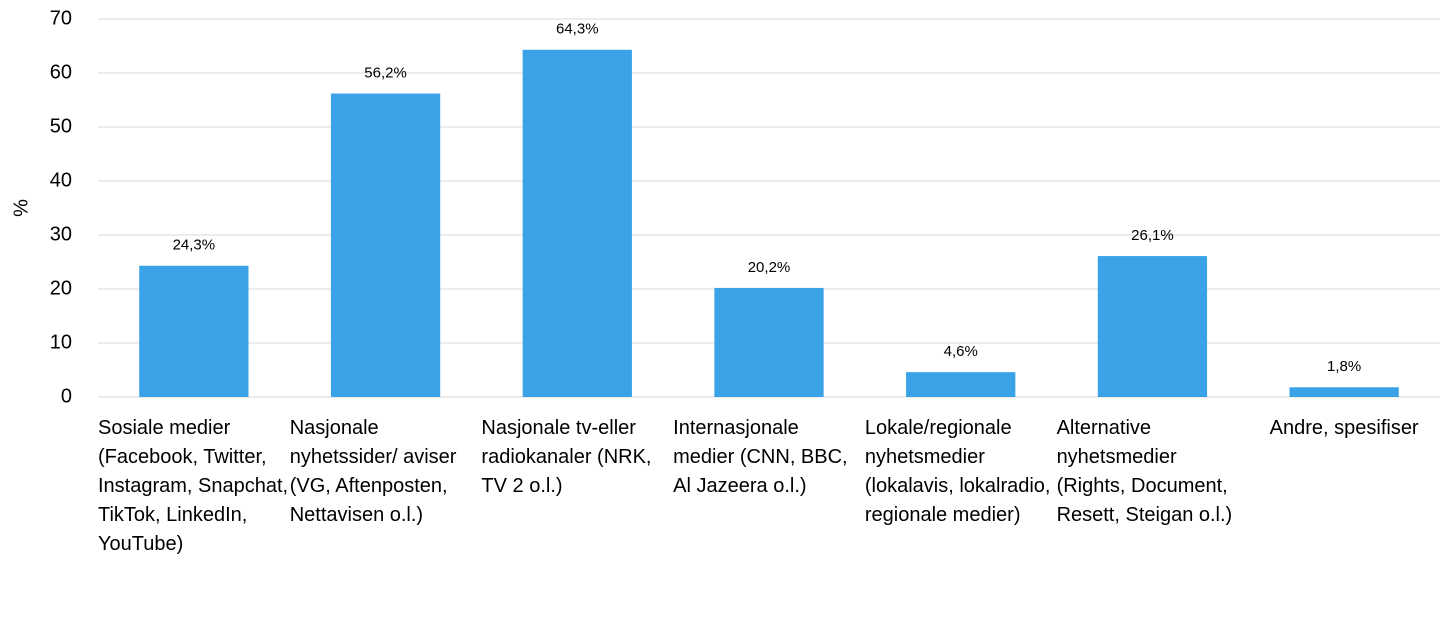 The width and height of the screenshot is (1445, 639). I want to click on value-label: 1,8%, so click(1344, 366).